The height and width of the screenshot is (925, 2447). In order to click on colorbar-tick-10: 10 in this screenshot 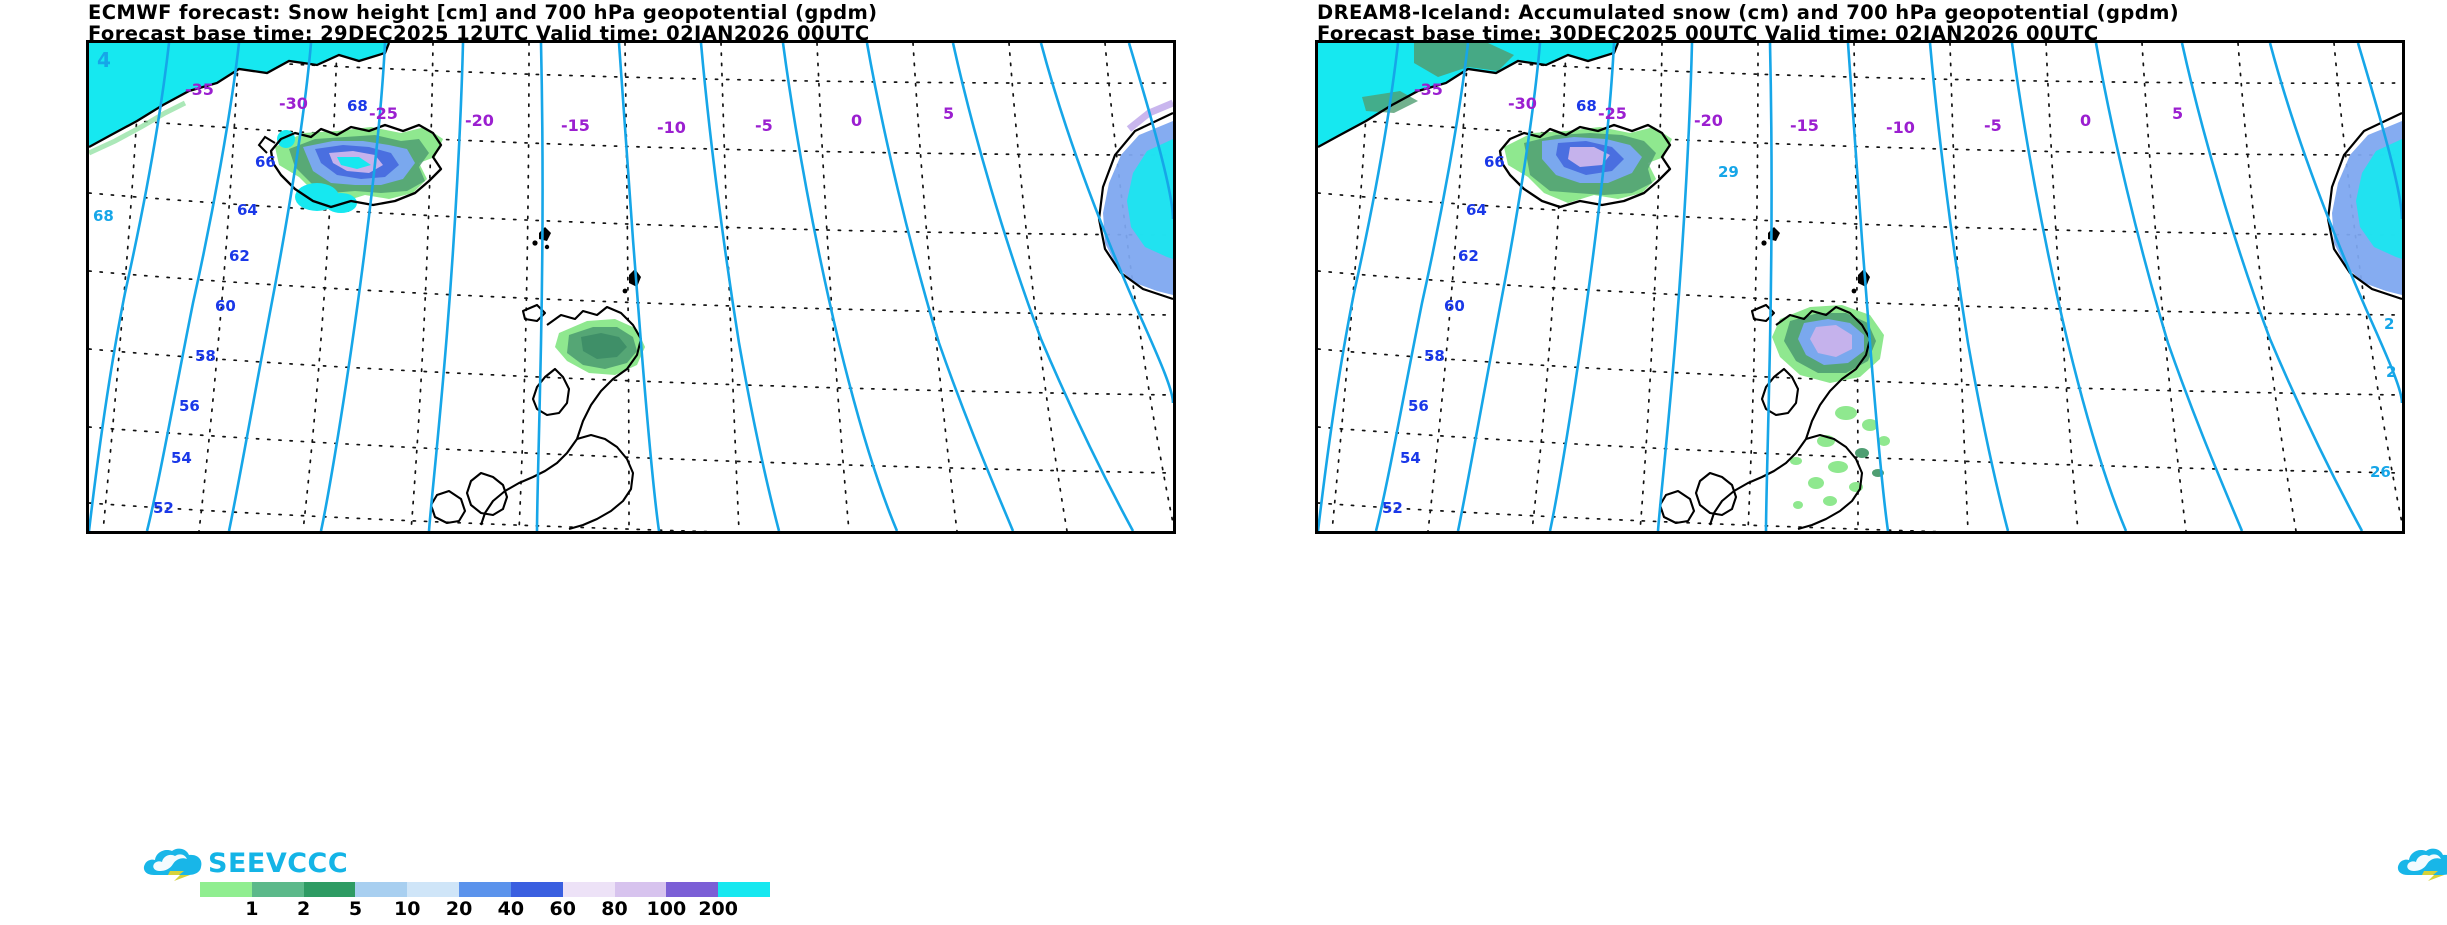, I will do `click(407, 909)`.